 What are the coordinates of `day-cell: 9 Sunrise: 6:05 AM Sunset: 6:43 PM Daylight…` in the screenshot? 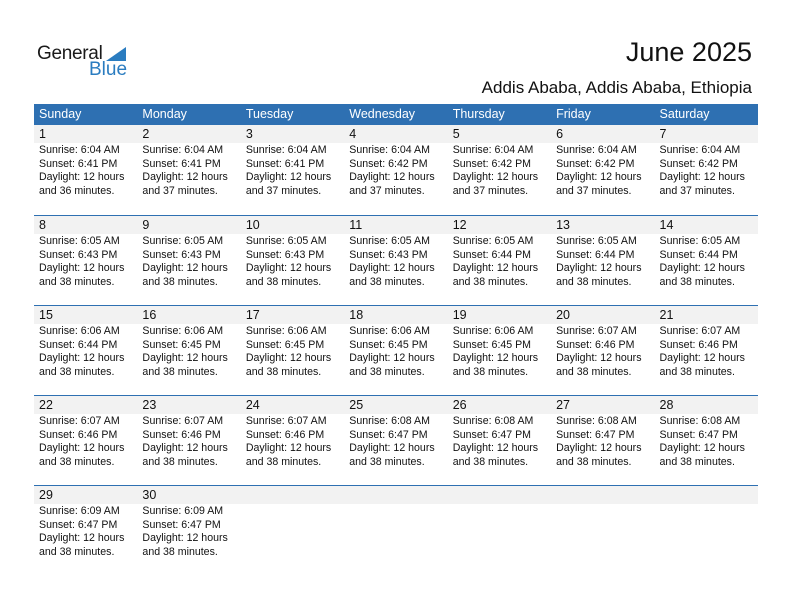 It's located at (189, 260).